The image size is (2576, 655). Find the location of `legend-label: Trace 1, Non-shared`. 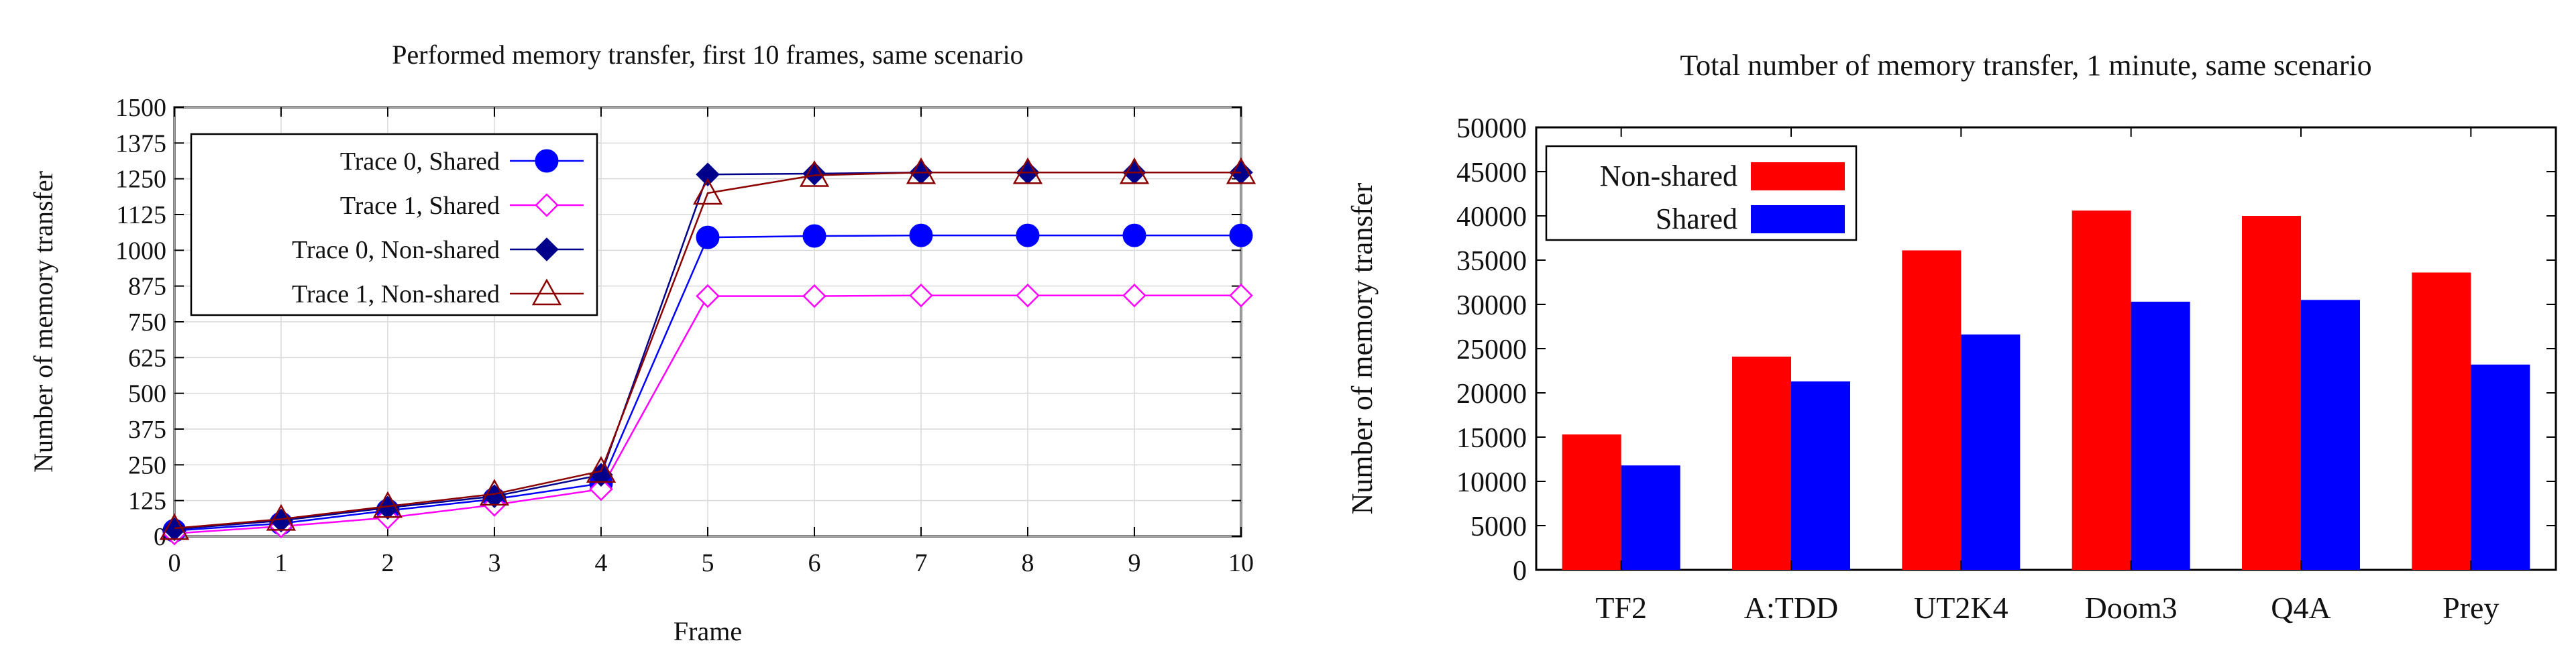

legend-label: Trace 1, Non-shared is located at coordinates (396, 294).